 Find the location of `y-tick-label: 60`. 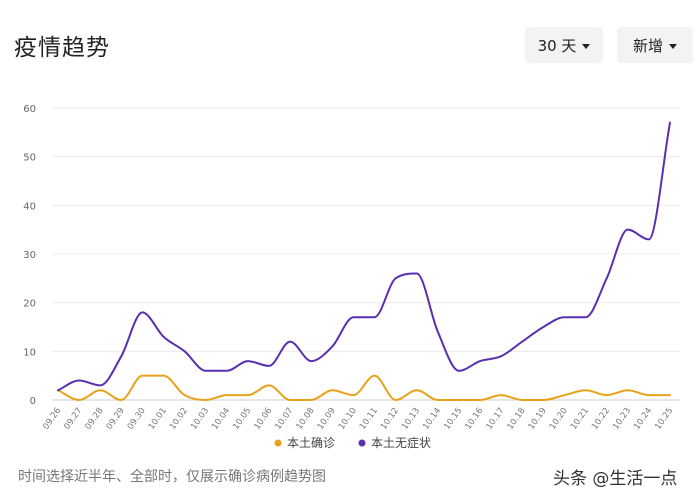

y-tick-label: 60 is located at coordinates (29, 109).